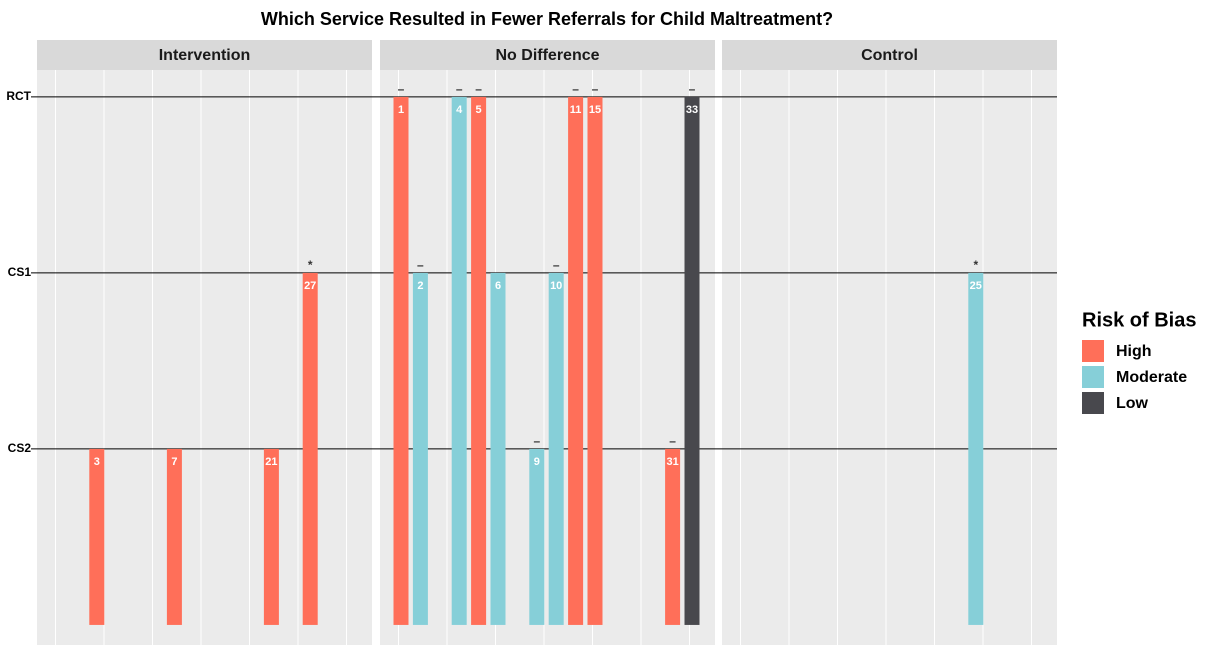  I want to click on y-tick-label: CS1, so click(20, 272).